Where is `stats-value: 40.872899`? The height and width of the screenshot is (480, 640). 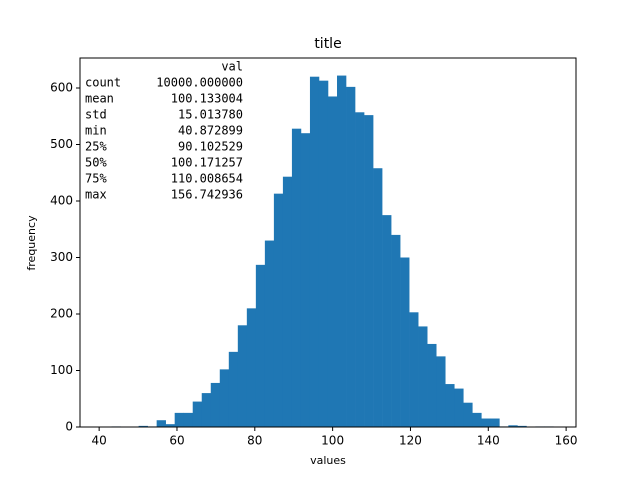
stats-value: 40.872899 is located at coordinates (210, 131).